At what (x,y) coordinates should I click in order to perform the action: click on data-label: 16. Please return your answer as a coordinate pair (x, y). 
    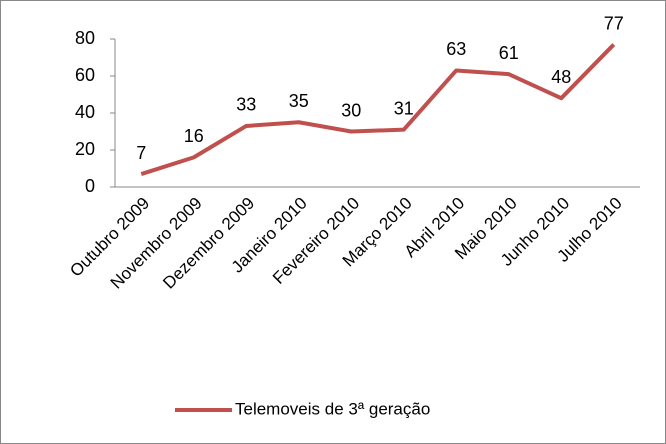
    Looking at the image, I should click on (194, 136).